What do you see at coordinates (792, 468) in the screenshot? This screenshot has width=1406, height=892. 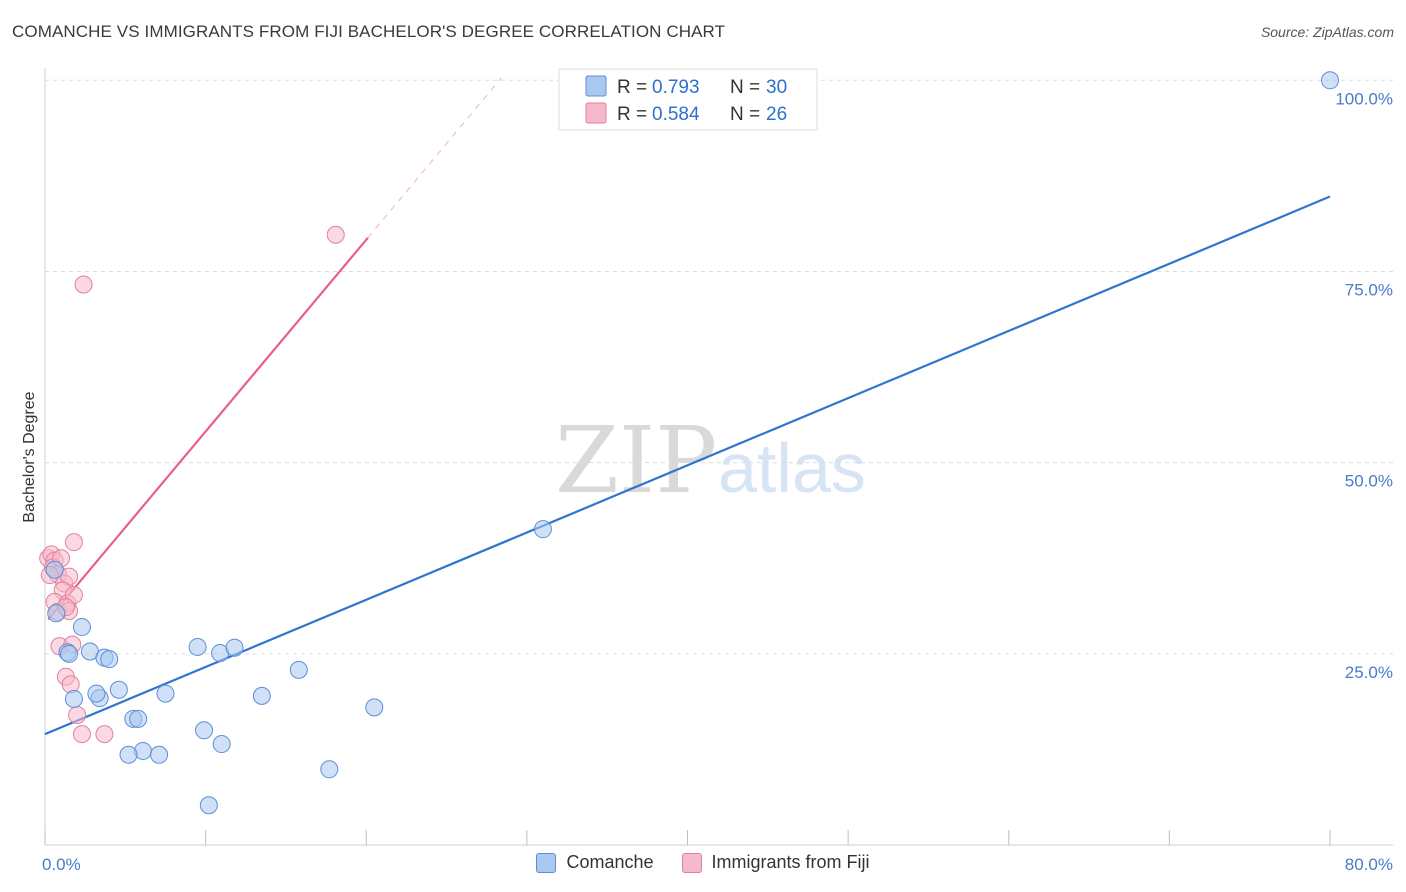 I see `watermark-atlas: atlas` at bounding box center [792, 468].